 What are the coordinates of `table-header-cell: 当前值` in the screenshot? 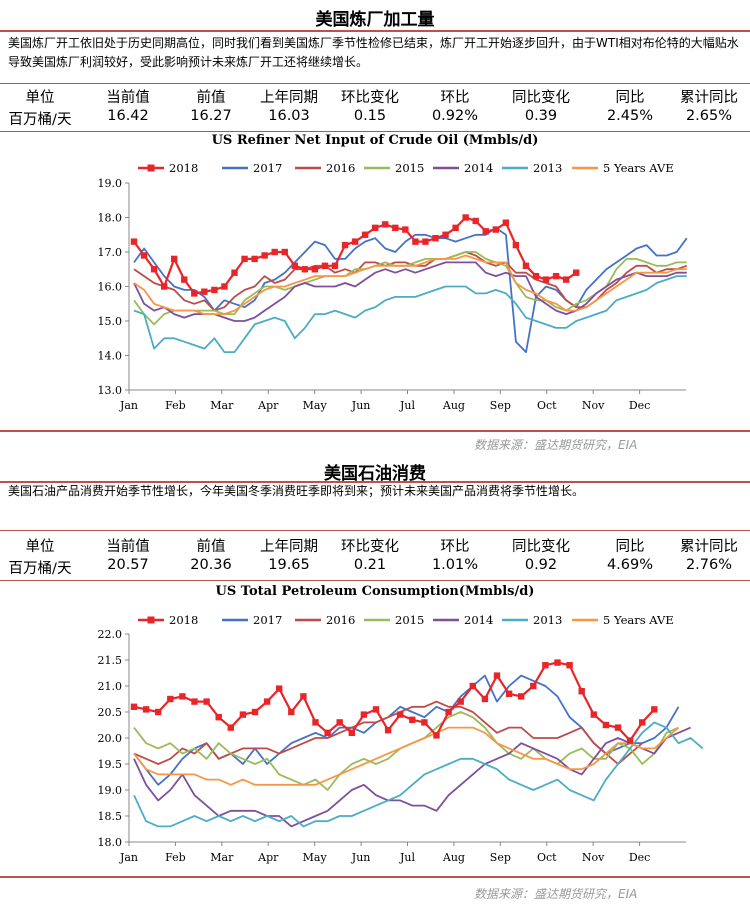 It's located at (128, 547).